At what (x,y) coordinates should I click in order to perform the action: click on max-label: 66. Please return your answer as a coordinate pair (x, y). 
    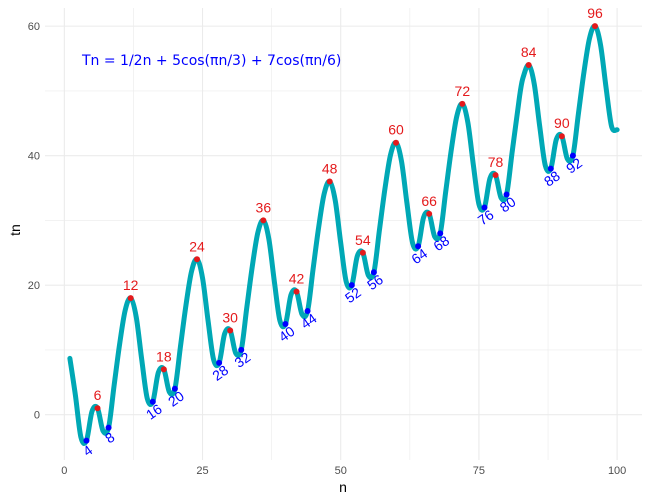
    Looking at the image, I should click on (429, 201).